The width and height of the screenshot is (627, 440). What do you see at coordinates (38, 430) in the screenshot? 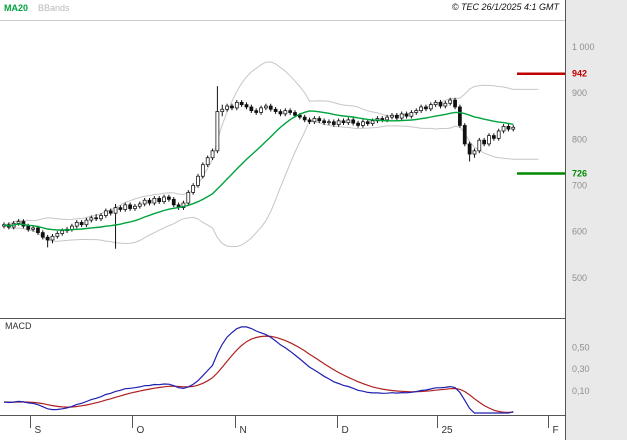
I see `time-axis-label: S` at bounding box center [38, 430].